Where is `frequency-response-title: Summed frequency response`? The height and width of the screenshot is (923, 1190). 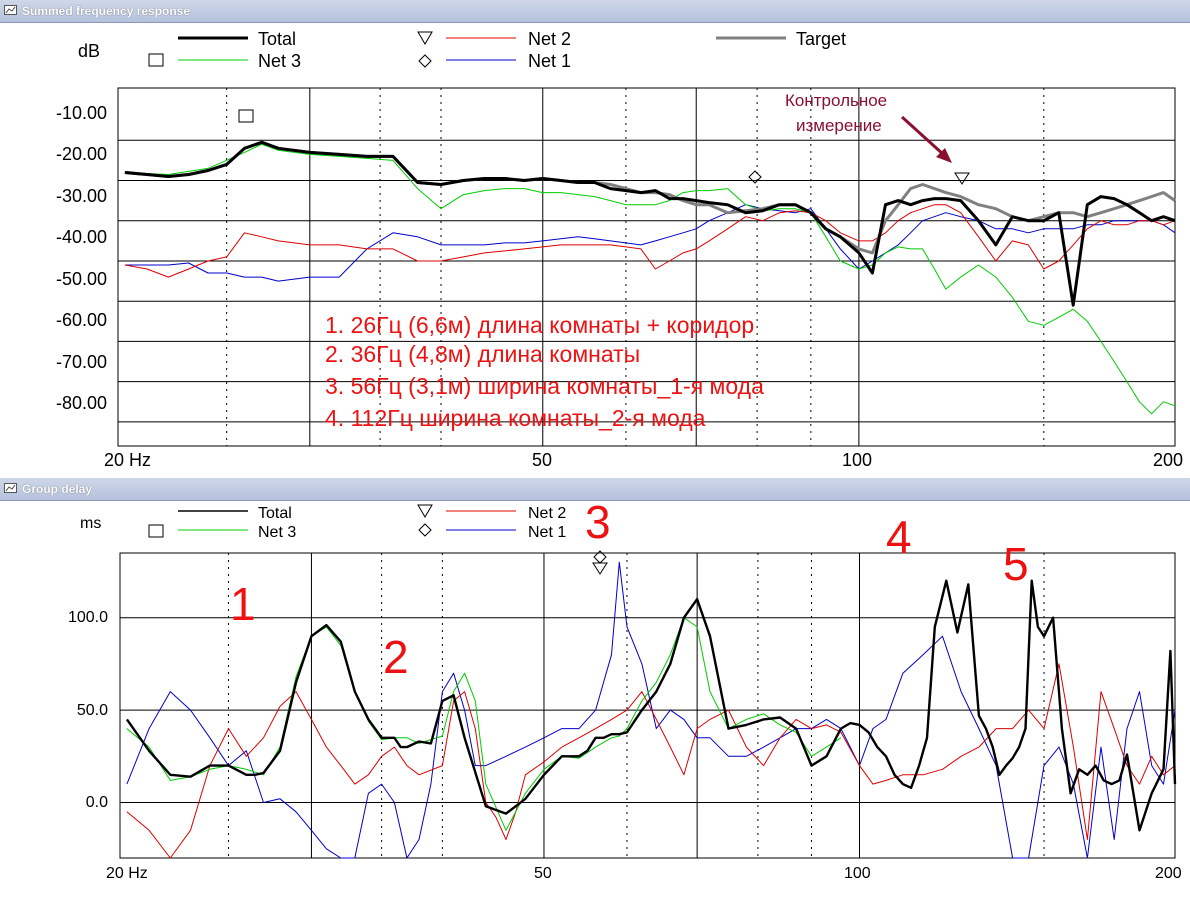
frequency-response-title: Summed frequency response is located at coordinates (106, 11).